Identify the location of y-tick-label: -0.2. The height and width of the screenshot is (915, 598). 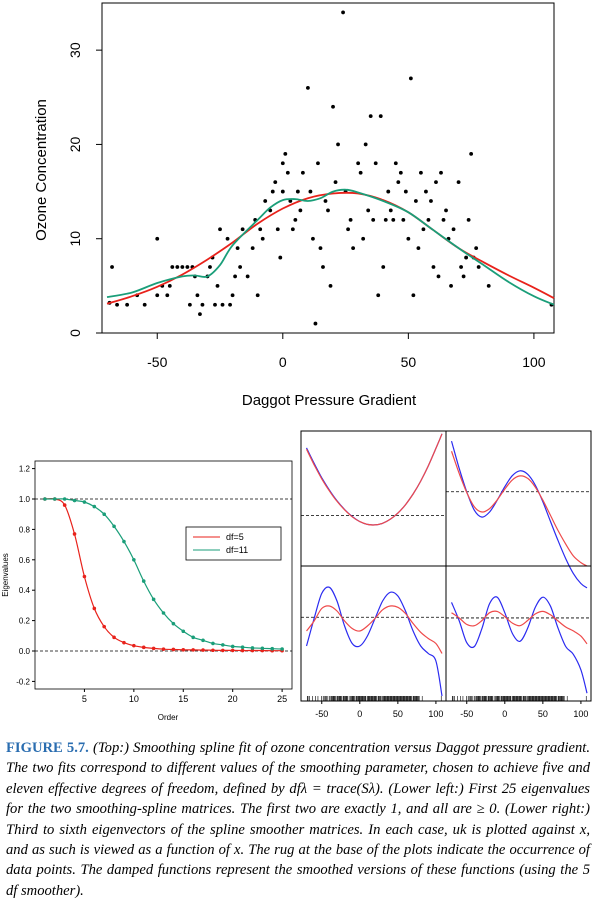
(23, 681).